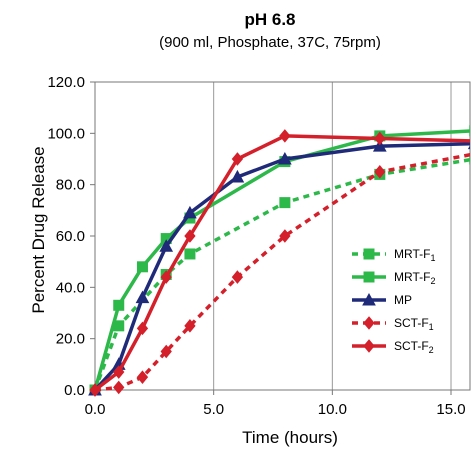  Describe the element at coordinates (70, 287) in the screenshot. I see `y-tick-label: 40.0` at that location.